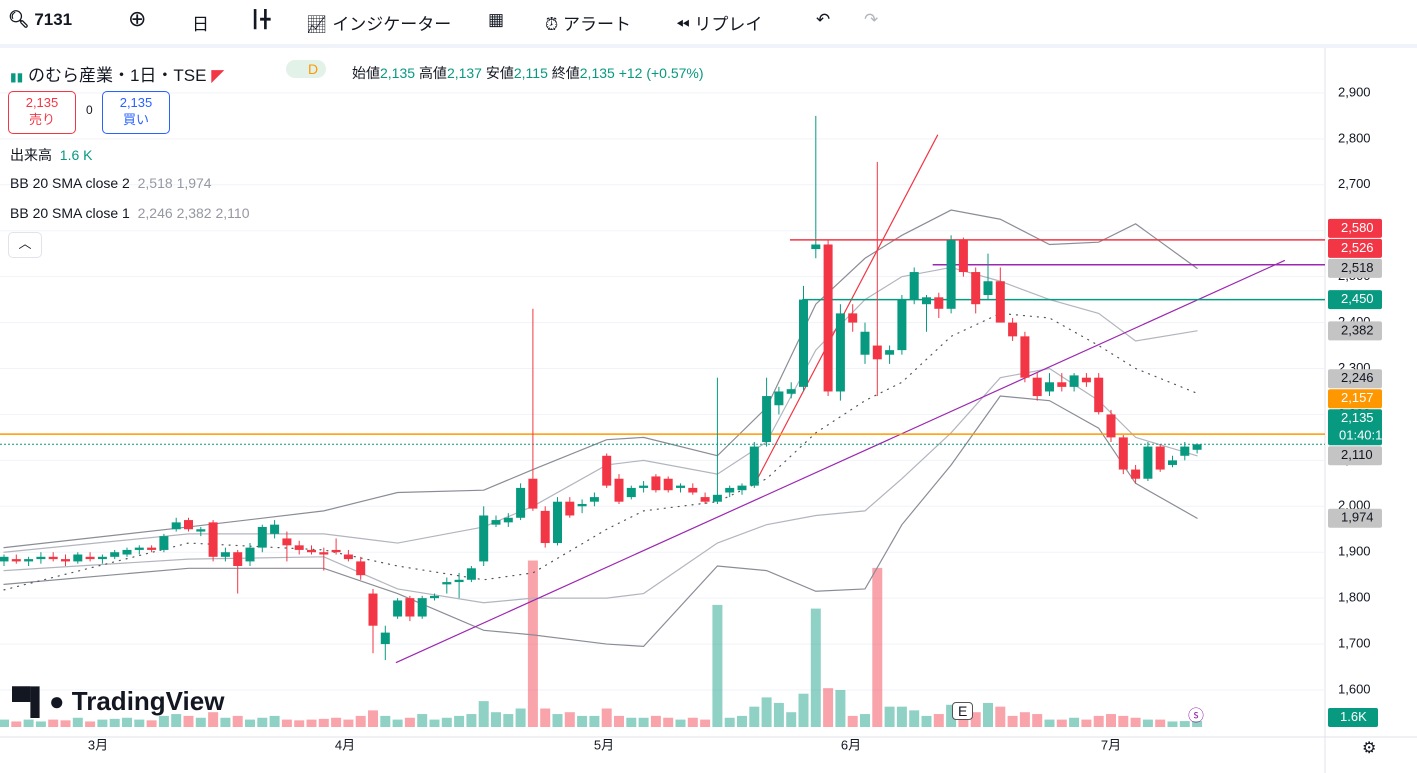  What do you see at coordinates (1369, 748) in the screenshot?
I see `settings-icon: ⚙︎` at bounding box center [1369, 748].